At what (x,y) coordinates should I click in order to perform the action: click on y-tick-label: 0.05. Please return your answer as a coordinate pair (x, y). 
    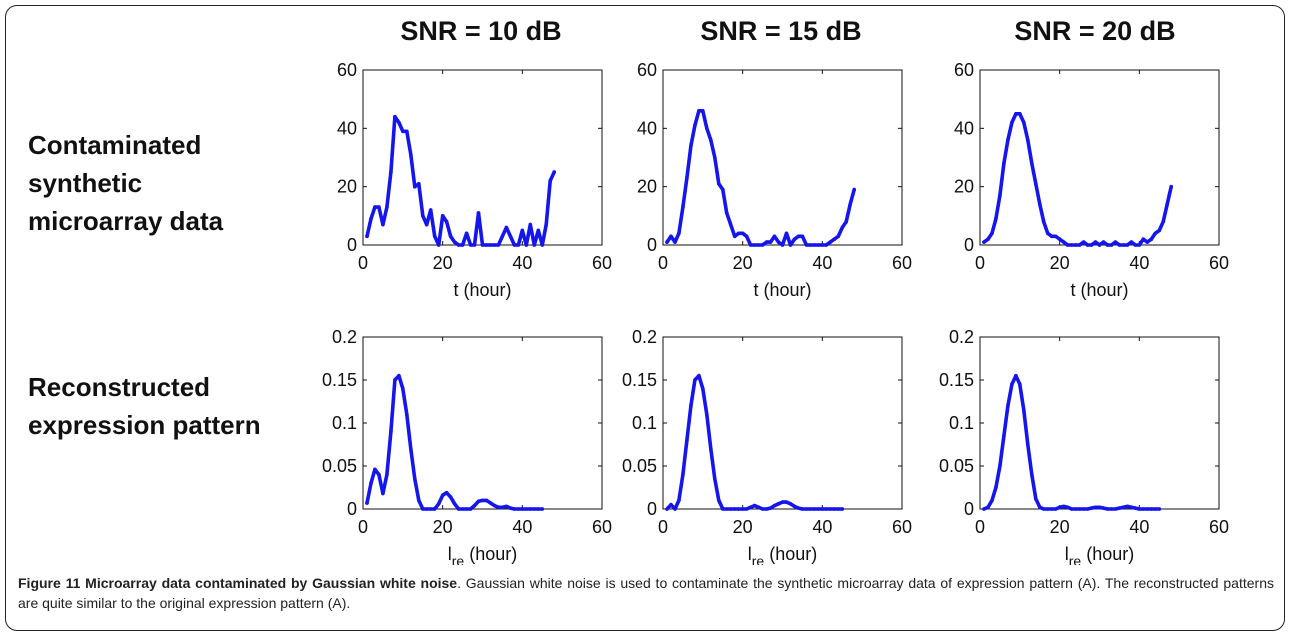
    Looking at the image, I should click on (639, 466).